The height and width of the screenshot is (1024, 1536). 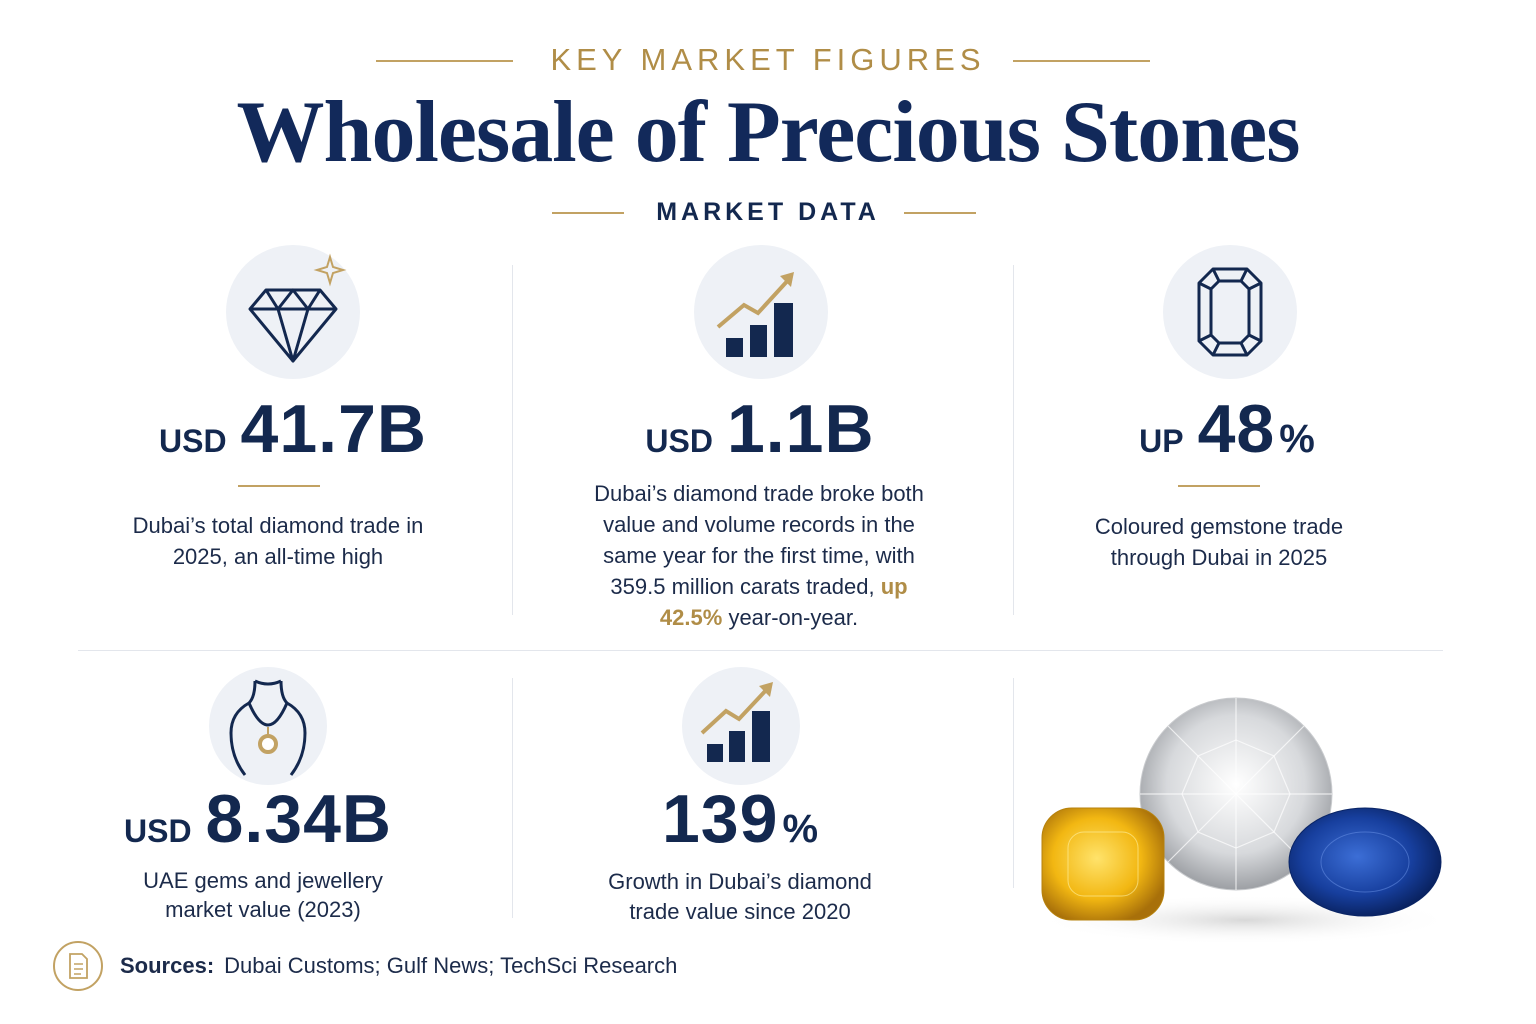 I want to click on diamond-icon, so click(x=297, y=308).